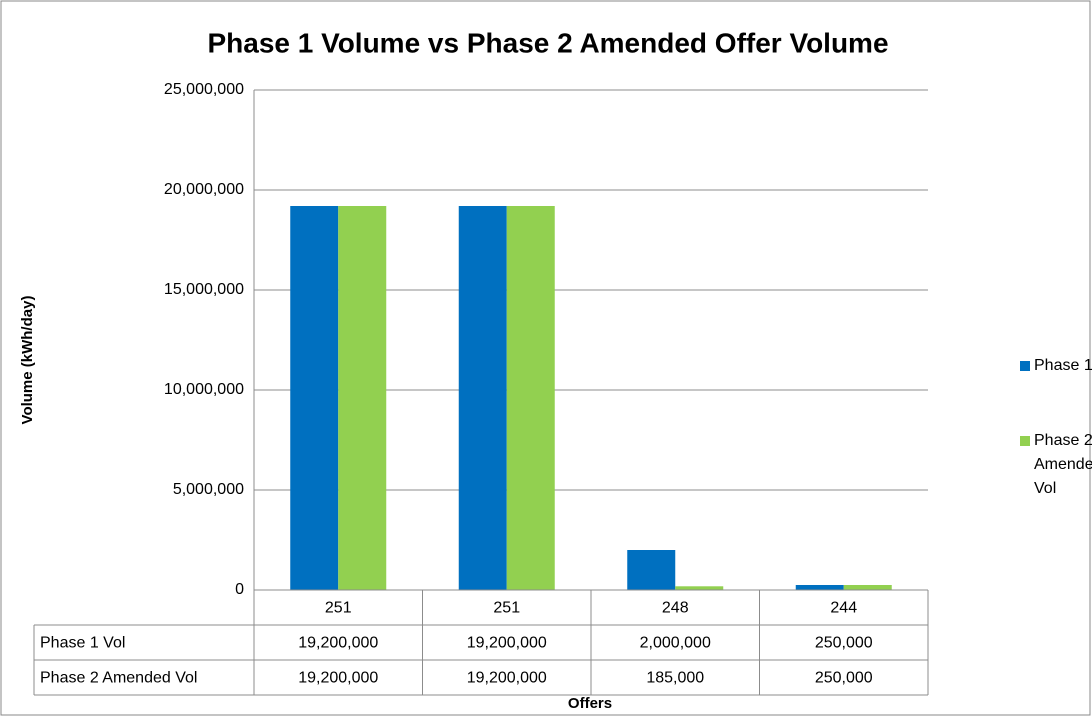  Describe the element at coordinates (675, 643) in the screenshot. I see `table-cell: 2,000,000` at that location.